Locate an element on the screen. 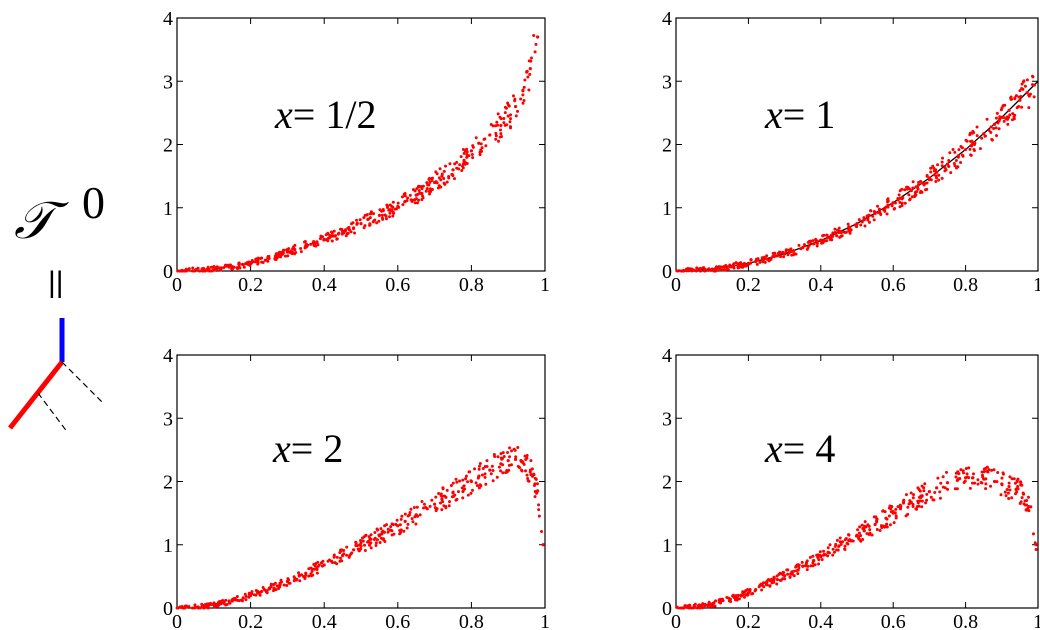 The image size is (1040, 630). tree-dashed-lower is located at coordinates (53, 413).